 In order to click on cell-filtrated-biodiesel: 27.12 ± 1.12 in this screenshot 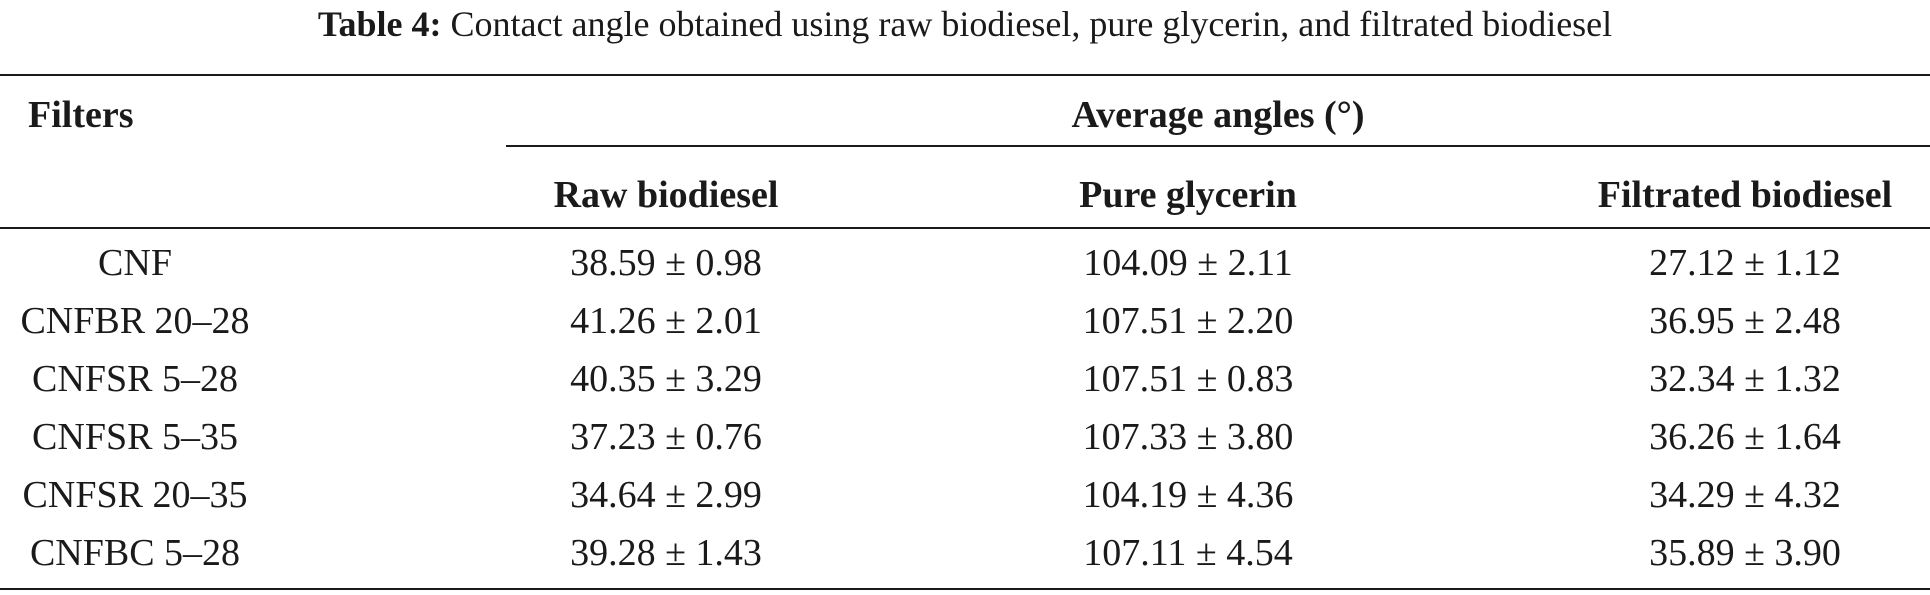, I will do `click(1745, 263)`.